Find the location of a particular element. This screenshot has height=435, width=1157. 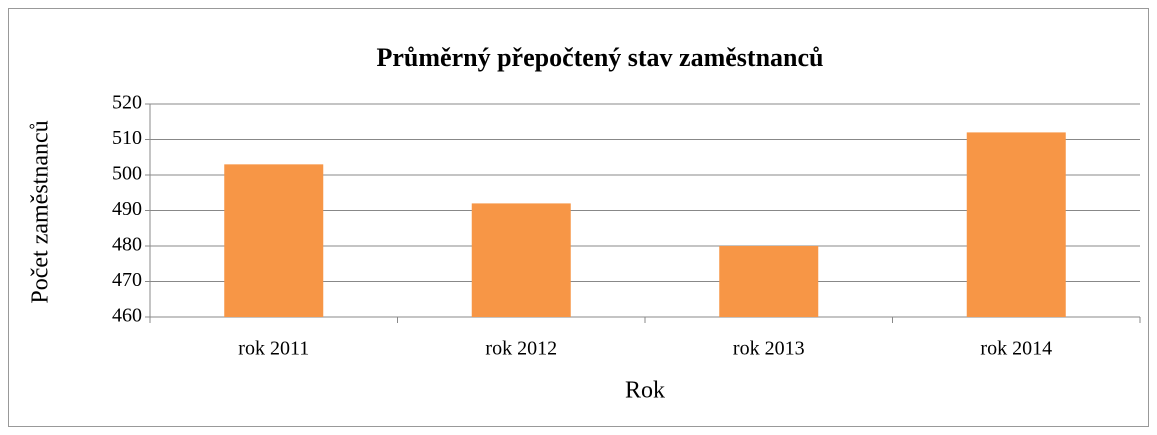

y-tick-label: 510 is located at coordinates (127, 138).